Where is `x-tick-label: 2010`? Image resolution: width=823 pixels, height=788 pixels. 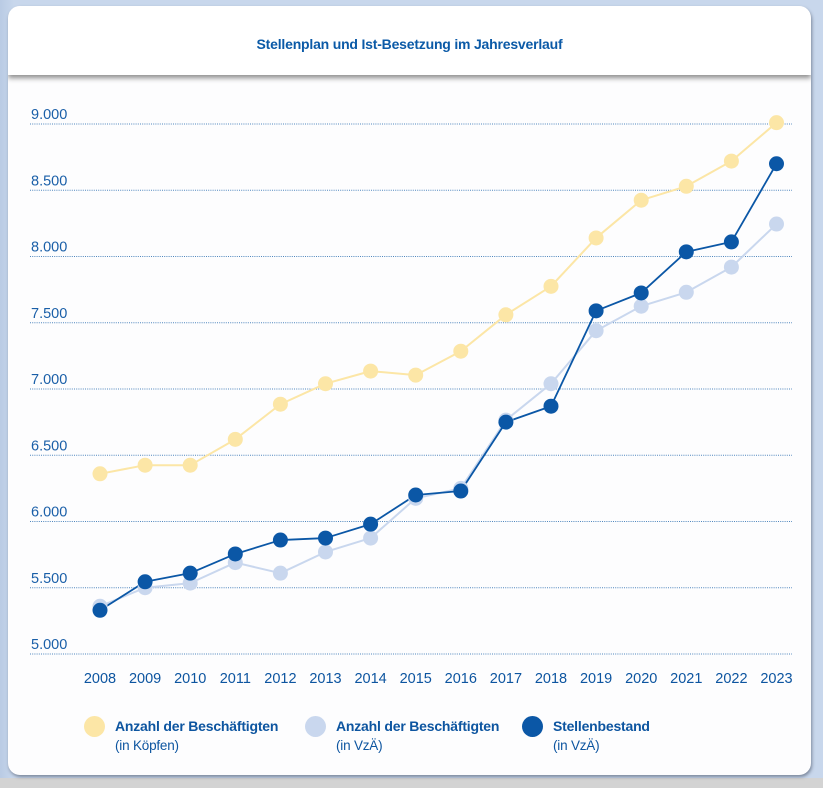
x-tick-label: 2010 is located at coordinates (190, 679).